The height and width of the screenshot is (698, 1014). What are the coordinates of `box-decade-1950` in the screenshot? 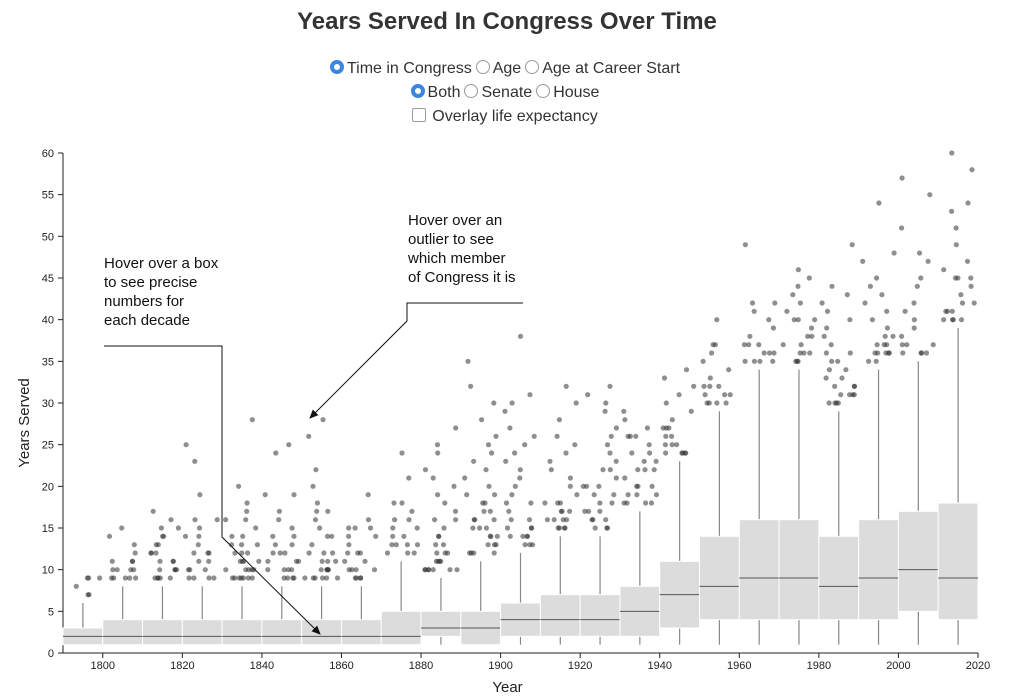 It's located at (719, 578).